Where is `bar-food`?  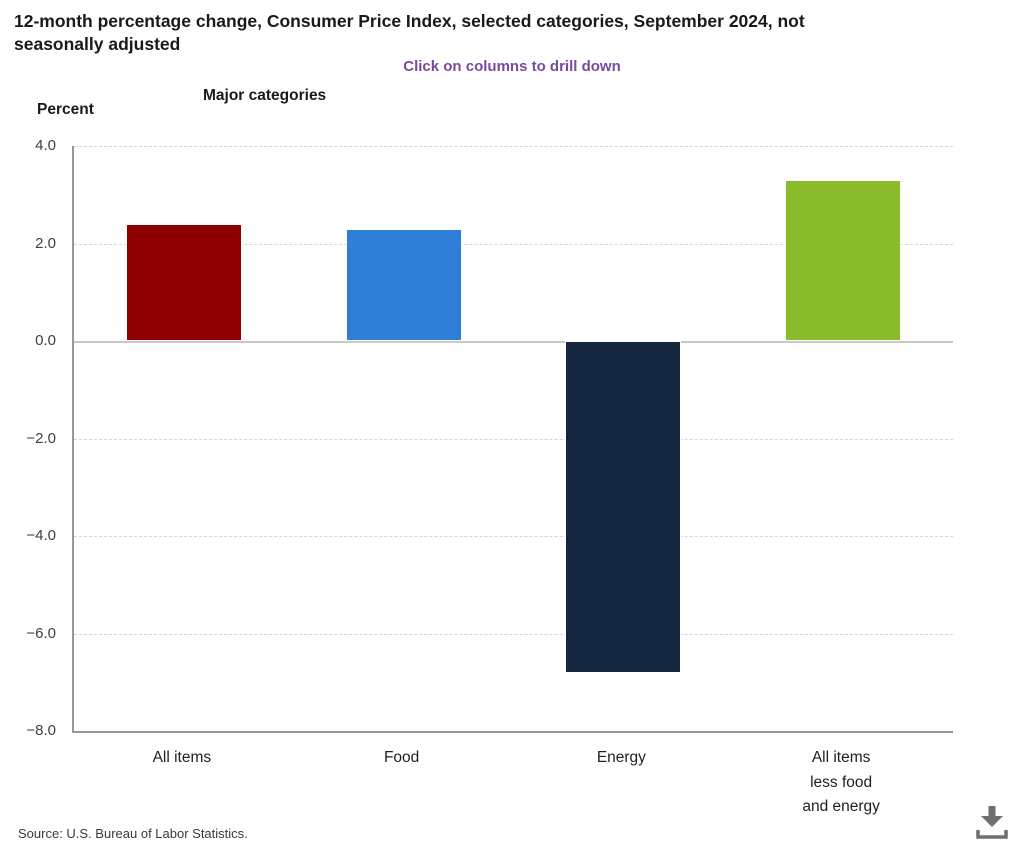 bar-food is located at coordinates (403, 284).